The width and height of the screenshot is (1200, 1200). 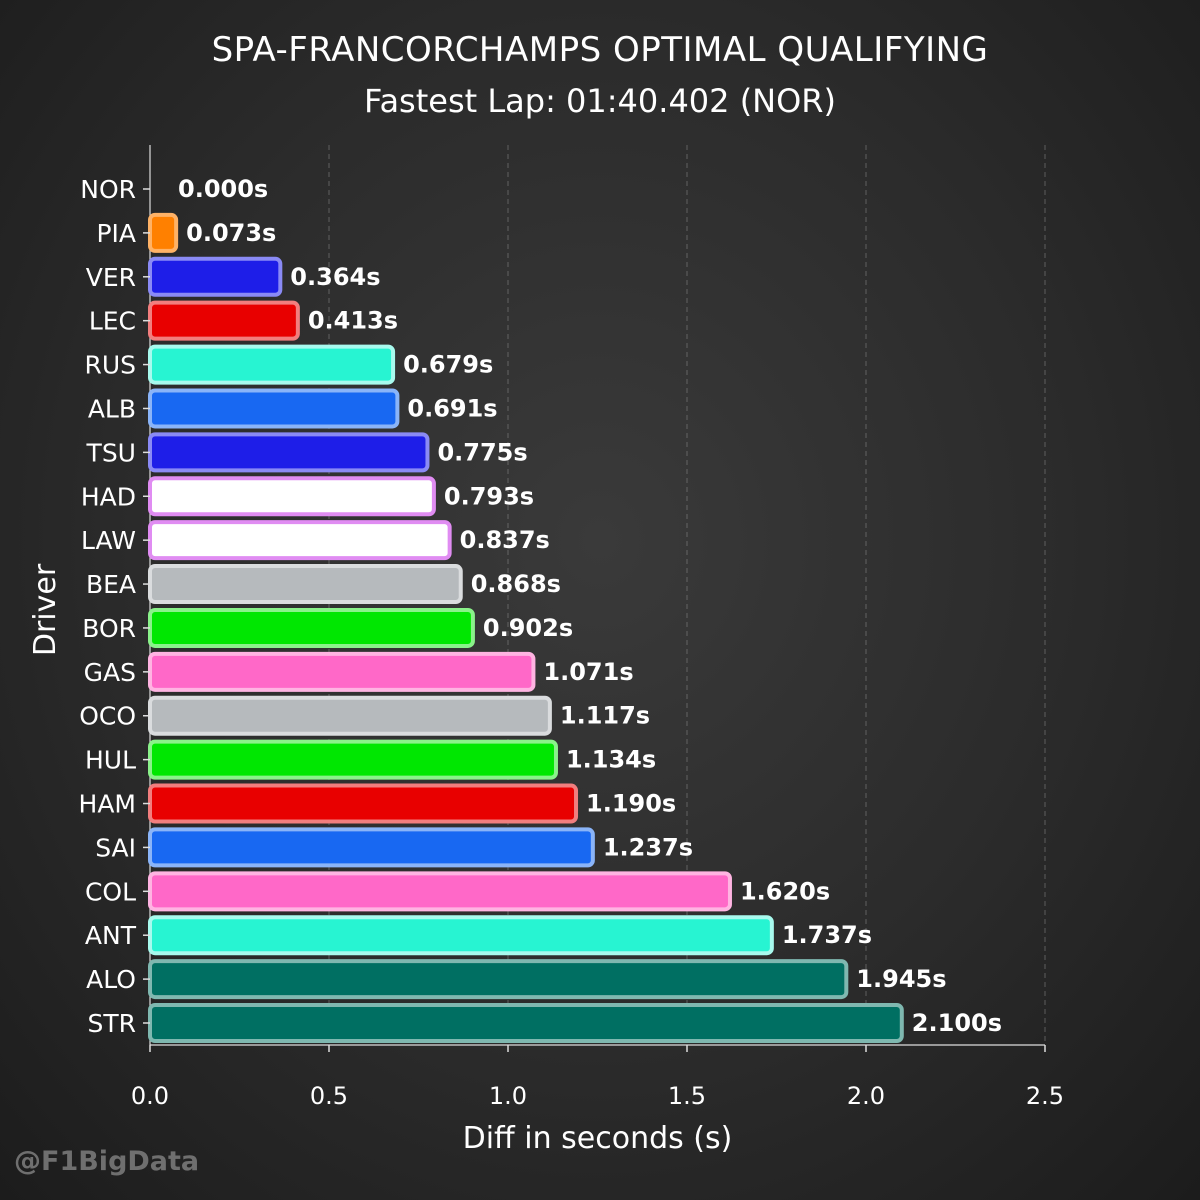 What do you see at coordinates (107, 716) in the screenshot?
I see `y-tick-label: OCO` at bounding box center [107, 716].